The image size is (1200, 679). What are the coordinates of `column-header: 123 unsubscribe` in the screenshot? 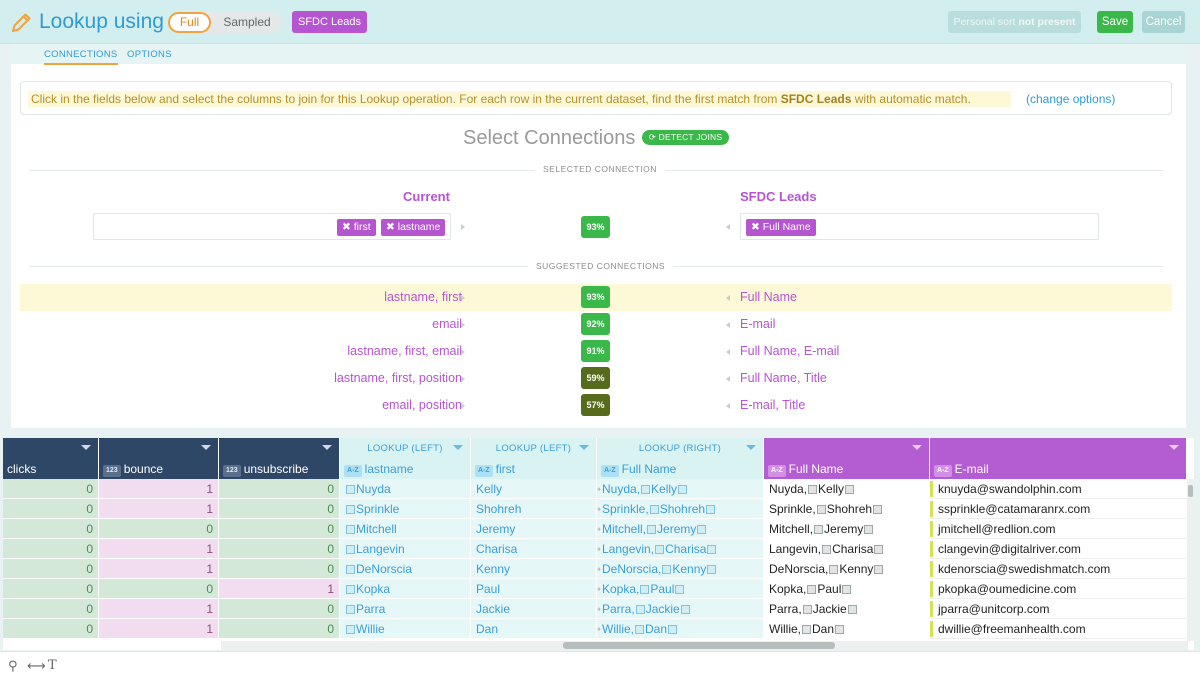 It's located at (279, 458).